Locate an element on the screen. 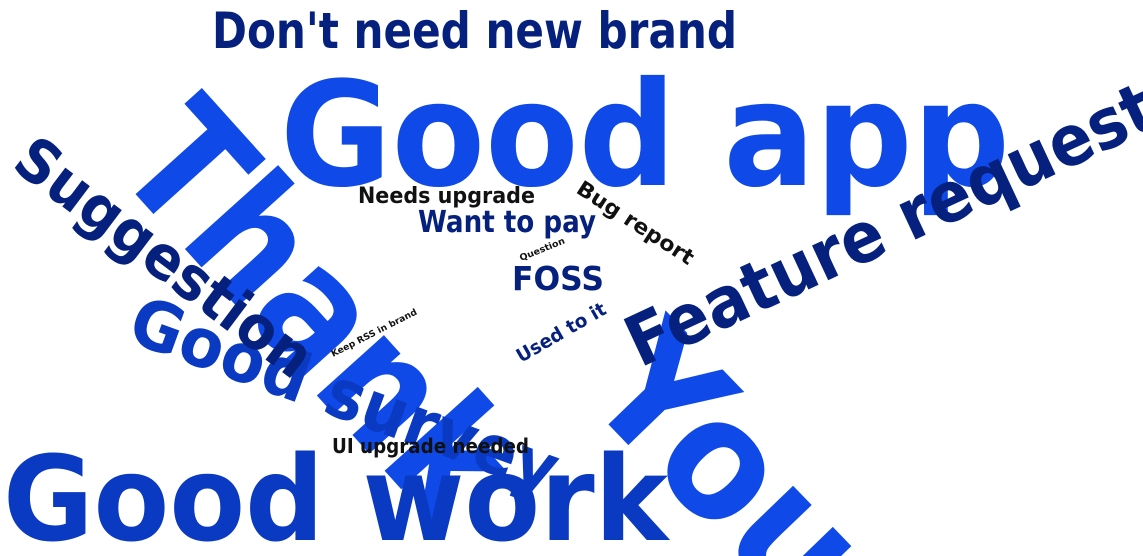 The height and width of the screenshot is (556, 1143). word-needs-upgrade: Needs upgrade is located at coordinates (446, 196).